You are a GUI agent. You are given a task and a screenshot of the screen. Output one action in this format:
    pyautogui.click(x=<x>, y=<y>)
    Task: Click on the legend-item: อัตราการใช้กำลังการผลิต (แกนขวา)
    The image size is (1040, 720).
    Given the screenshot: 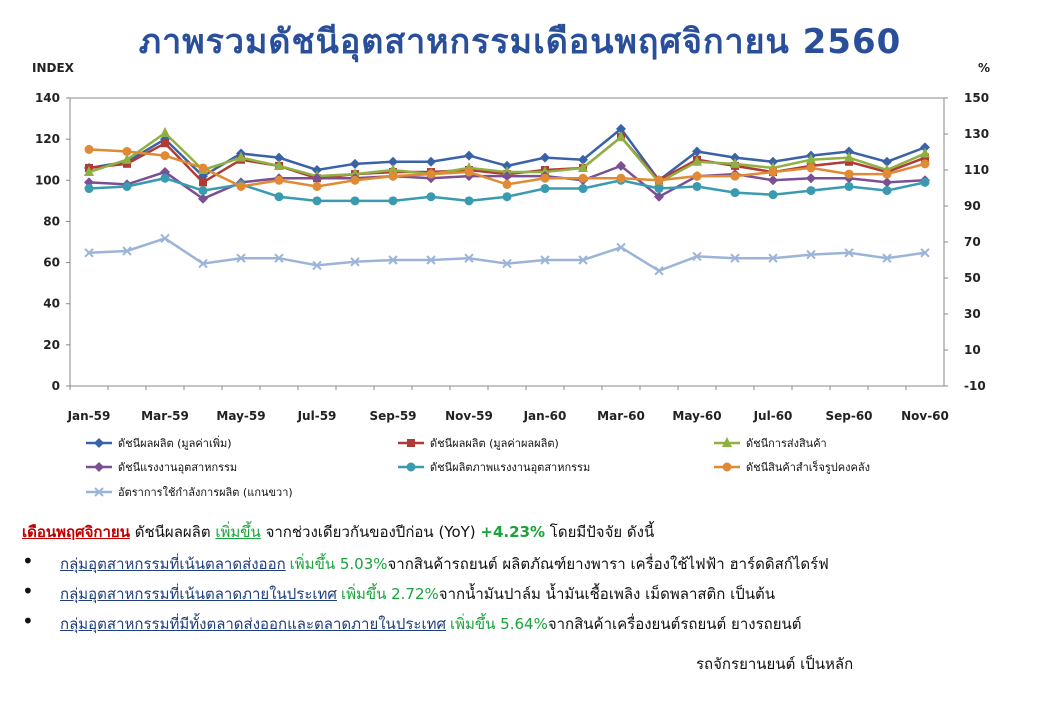 What is the action you would take?
    pyautogui.click(x=189, y=492)
    